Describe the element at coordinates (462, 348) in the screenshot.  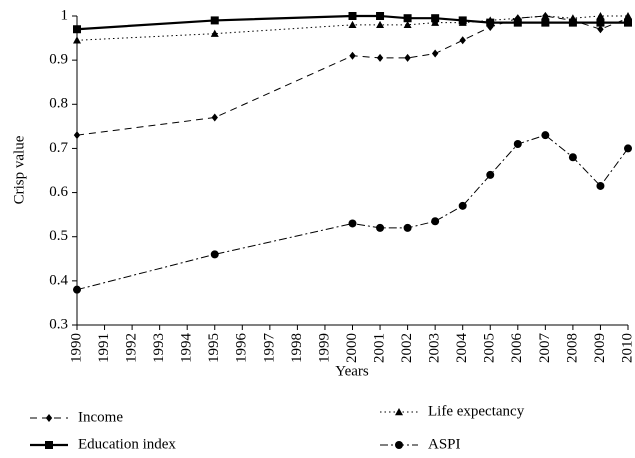
I see `x-tick-label: 2004` at that location.